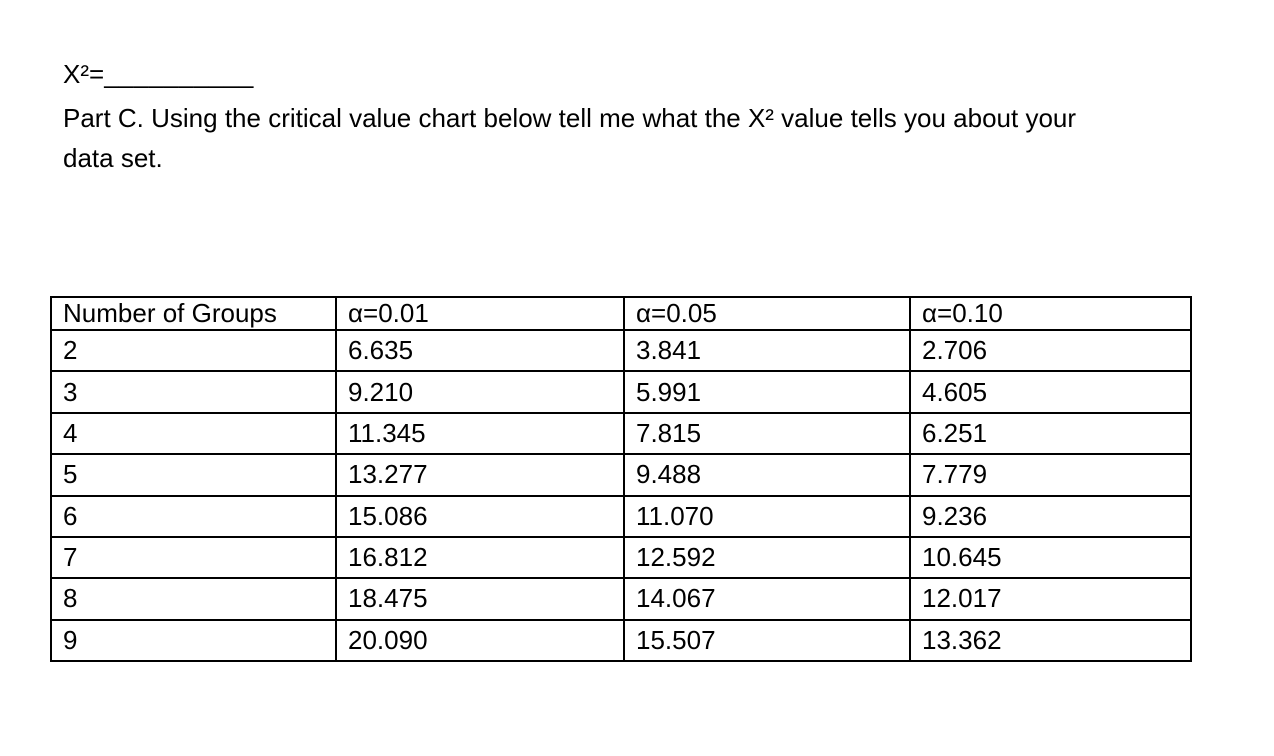  Describe the element at coordinates (767, 557) in the screenshot. I see `table-cell: 12.592` at that location.